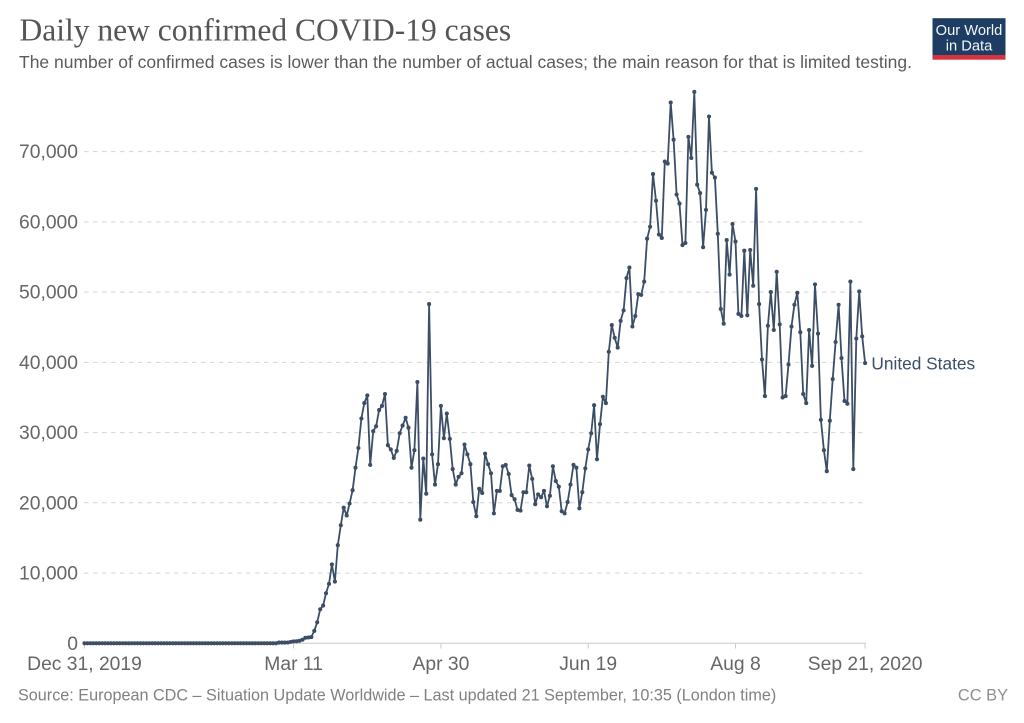 The image size is (1024, 723). What do you see at coordinates (969, 31) in the screenshot?
I see `svg-text: Our World` at bounding box center [969, 31].